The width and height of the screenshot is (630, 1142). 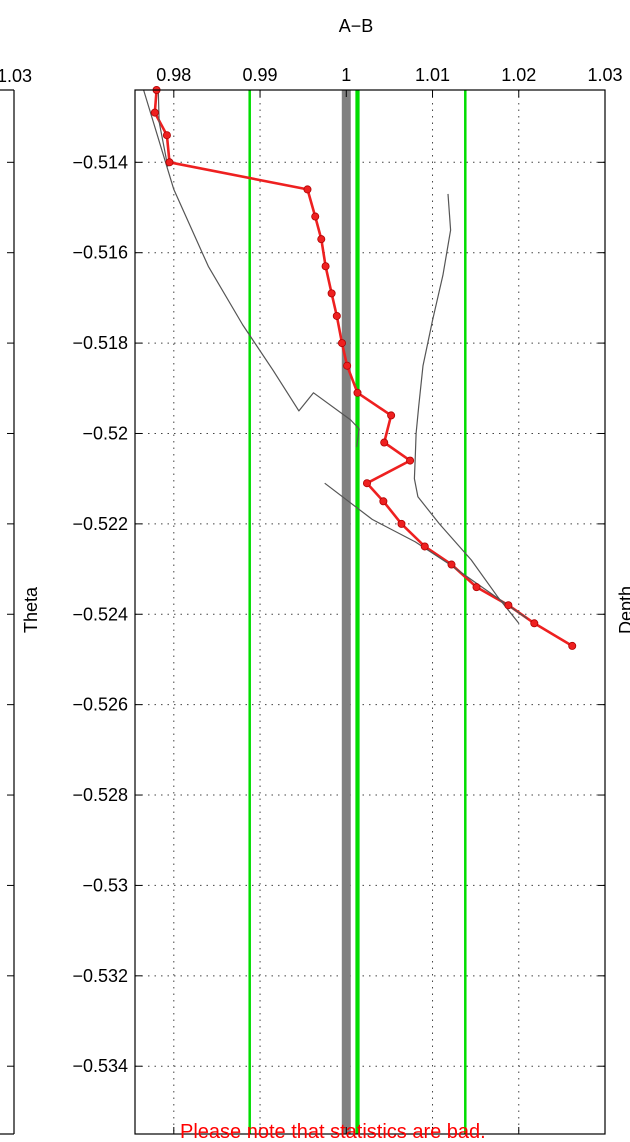 What do you see at coordinates (173, 75) in the screenshot?
I see `x-tick-label: 0.98` at bounding box center [173, 75].